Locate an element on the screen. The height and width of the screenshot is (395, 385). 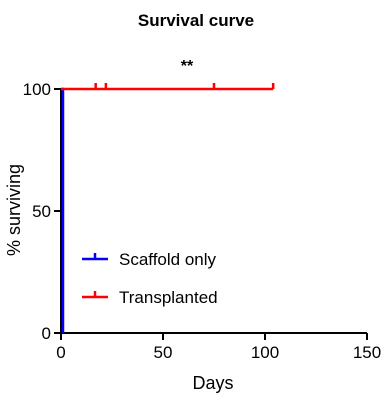
legend-label-1: Transplanted is located at coordinates (168, 297).